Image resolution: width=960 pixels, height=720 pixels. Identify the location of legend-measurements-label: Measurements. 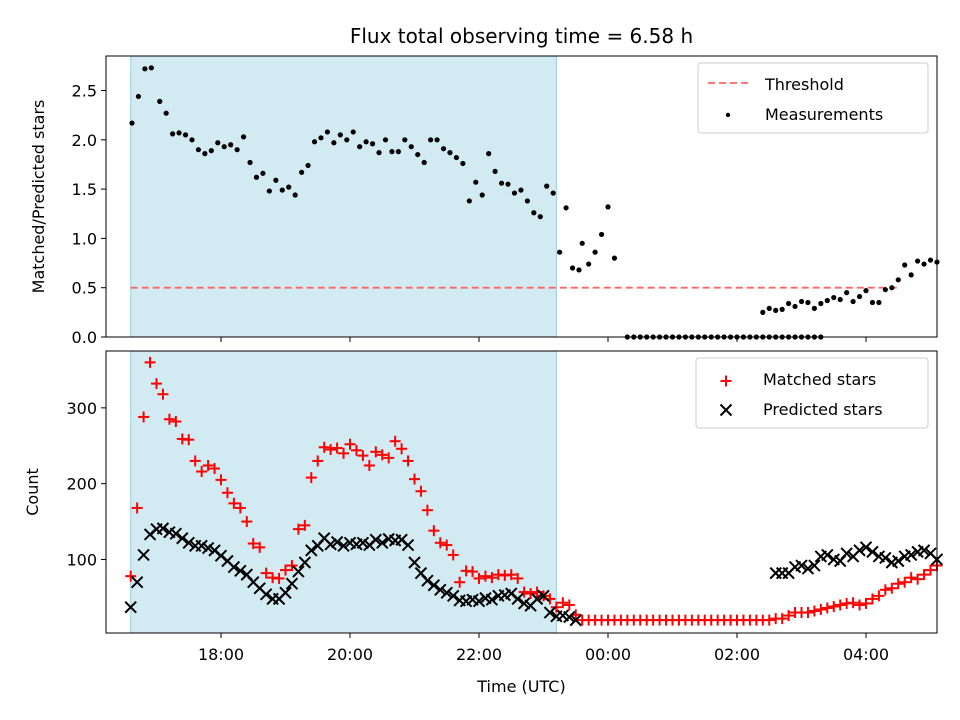
(824, 114).